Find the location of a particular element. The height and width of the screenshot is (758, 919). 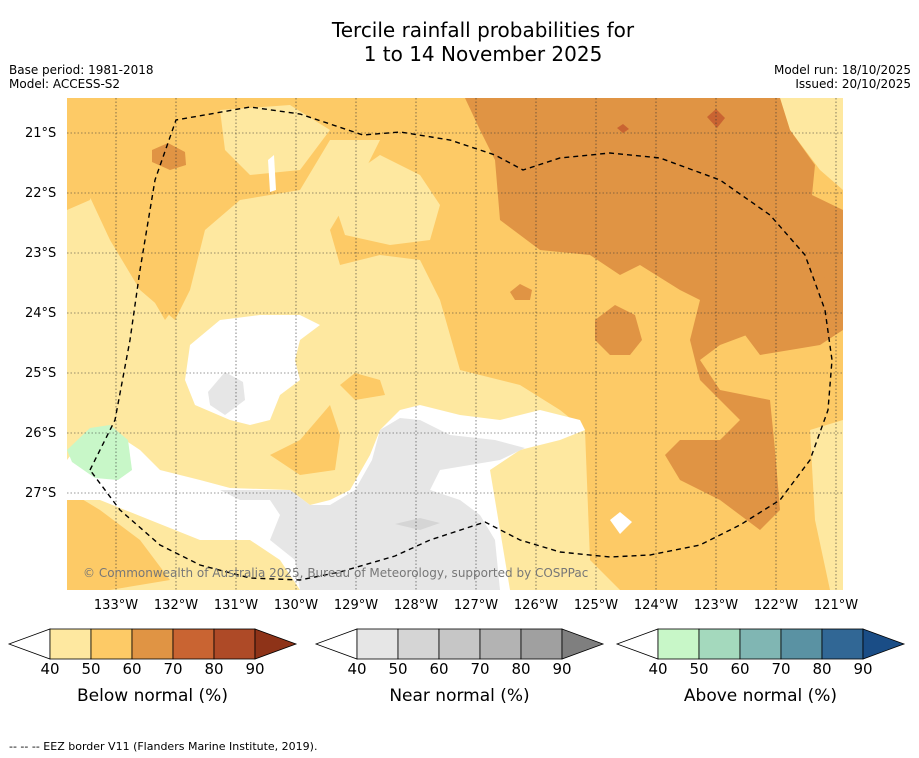

region-below-50-pocket-d is located at coordinates (826, 505).